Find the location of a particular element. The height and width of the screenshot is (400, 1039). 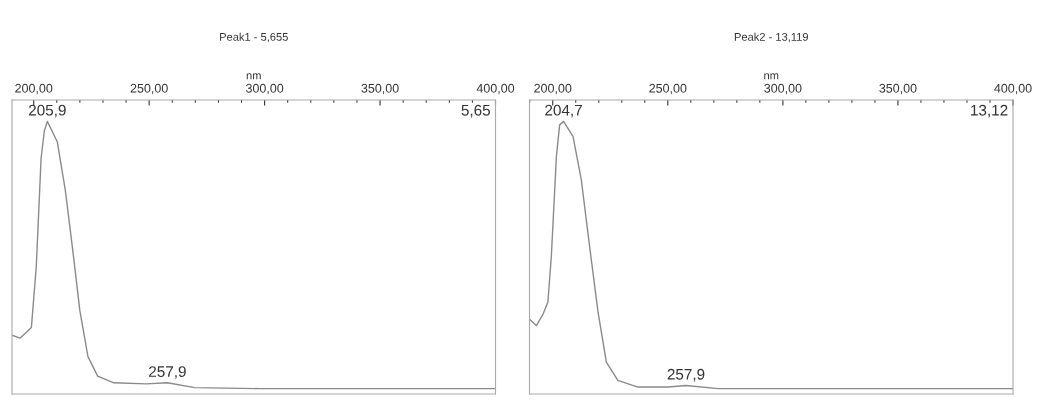

chart-title: Peak2 - 13,119 is located at coordinates (771, 37).